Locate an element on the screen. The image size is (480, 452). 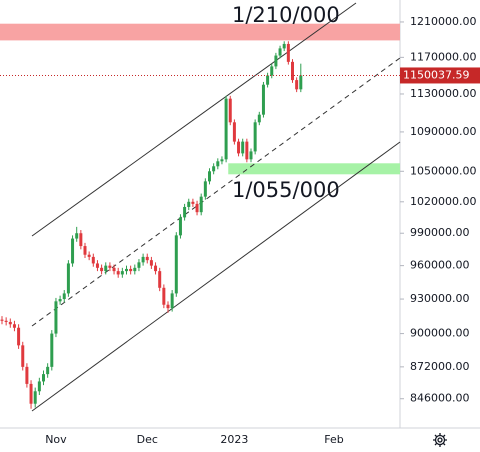
x-tick-label: 2023 is located at coordinates (234, 439).